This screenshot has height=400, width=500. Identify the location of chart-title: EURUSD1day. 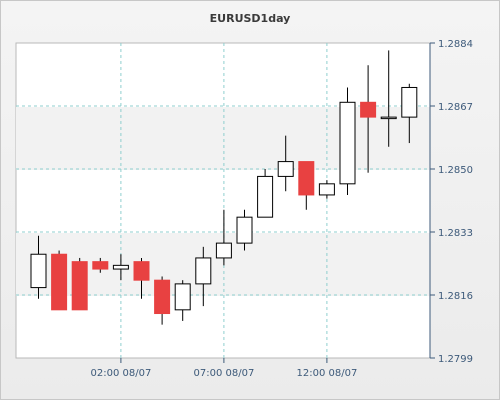
(250, 18).